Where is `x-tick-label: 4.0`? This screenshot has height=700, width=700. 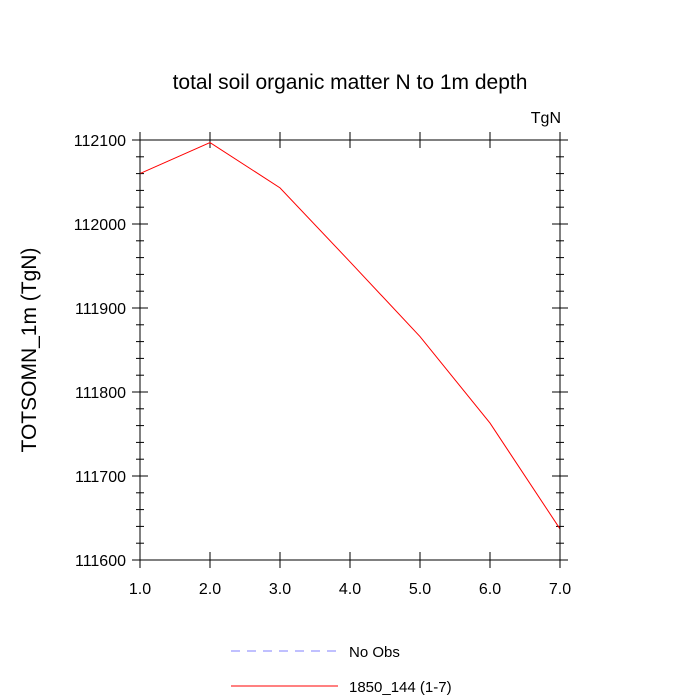 x-tick-label: 4.0 is located at coordinates (350, 589).